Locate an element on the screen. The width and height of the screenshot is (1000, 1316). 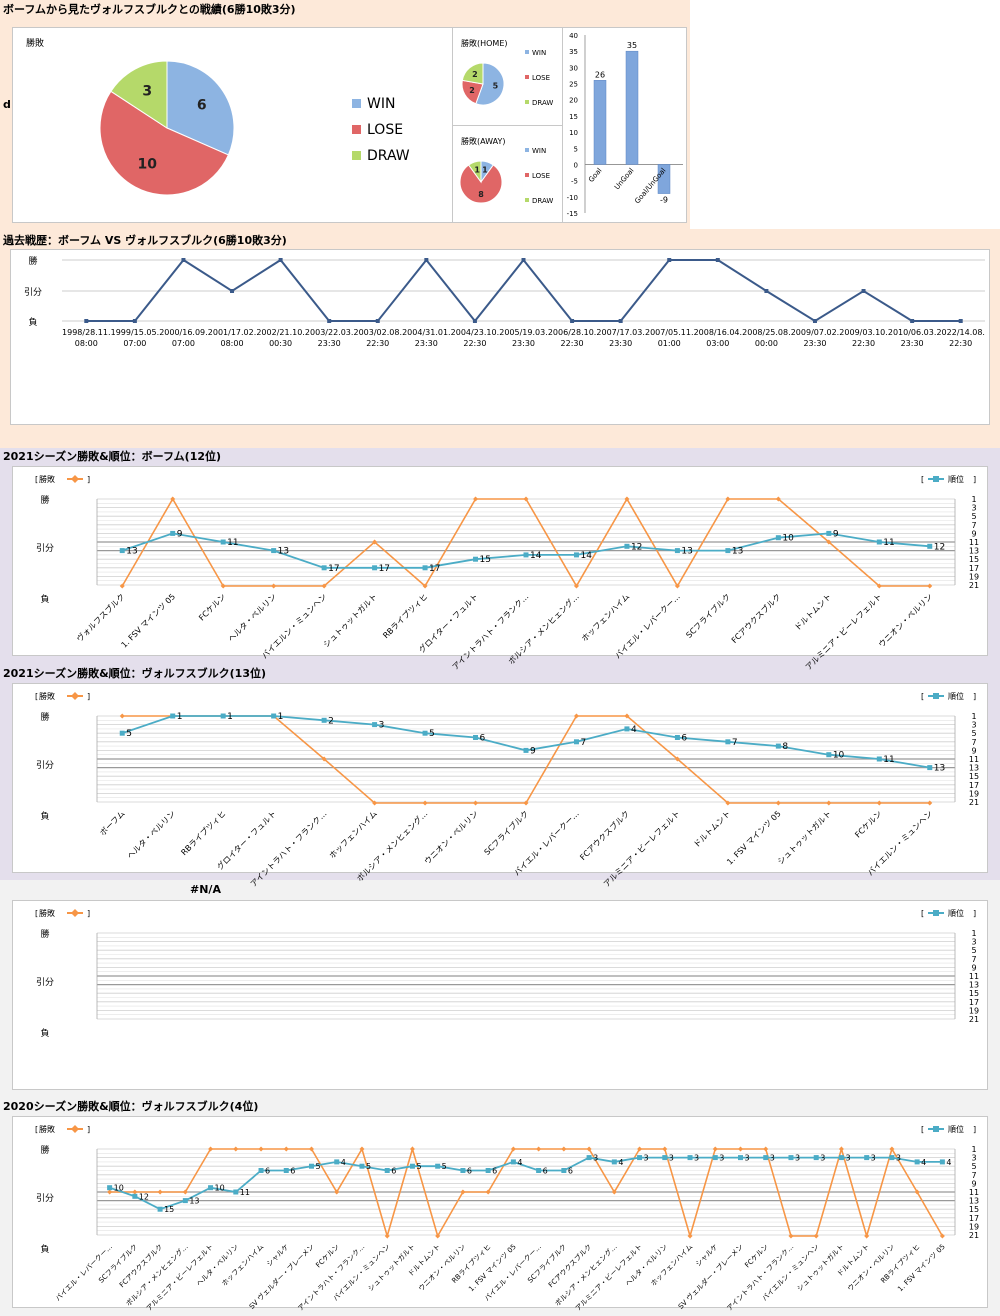
s2020_wolfsburg-legend-right-close: ] is located at coordinates (974, 1129).